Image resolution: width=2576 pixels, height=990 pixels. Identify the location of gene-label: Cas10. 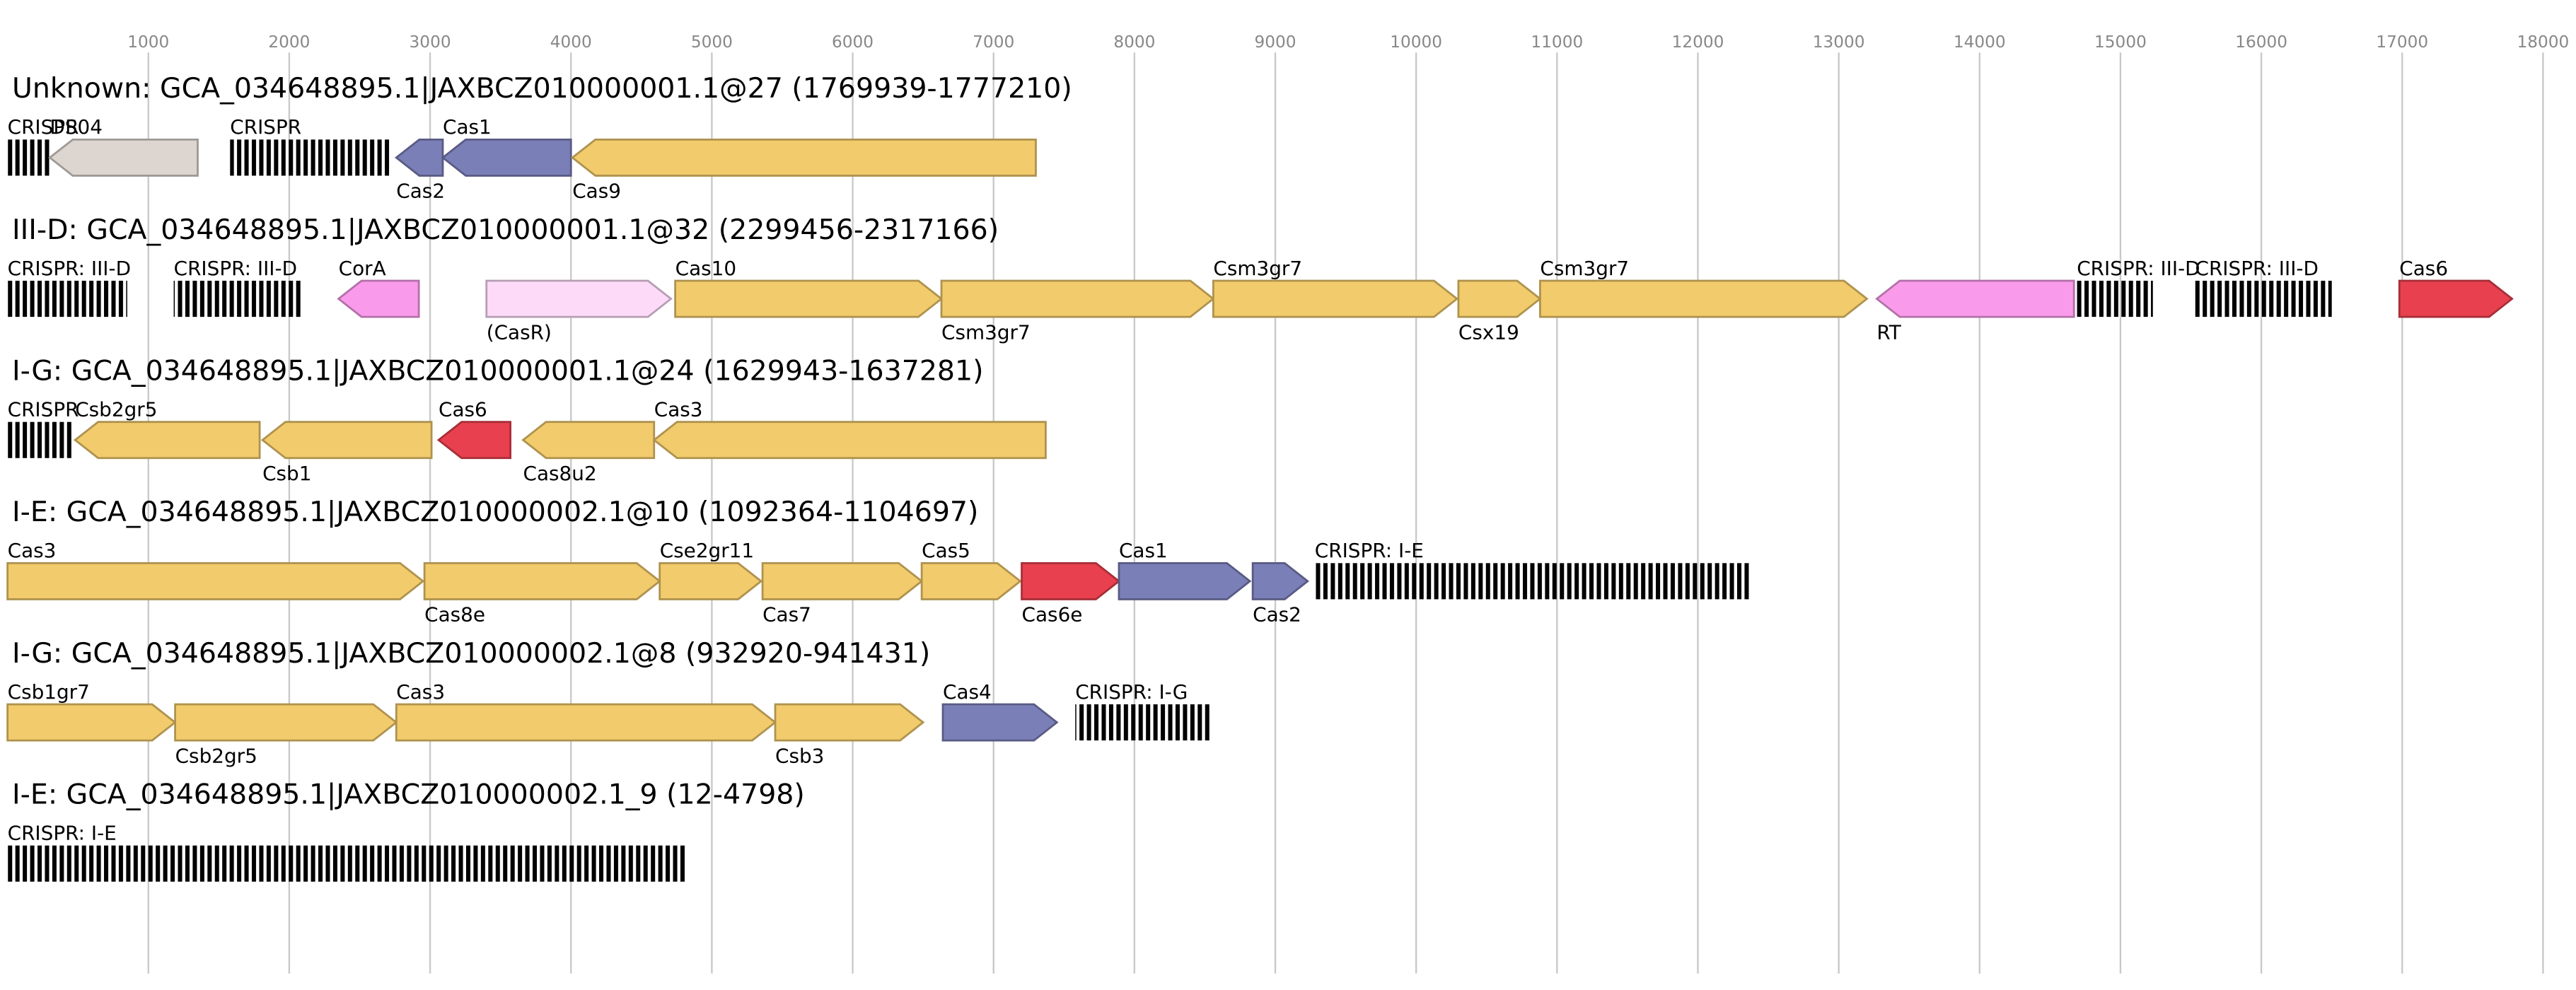
(706, 268).